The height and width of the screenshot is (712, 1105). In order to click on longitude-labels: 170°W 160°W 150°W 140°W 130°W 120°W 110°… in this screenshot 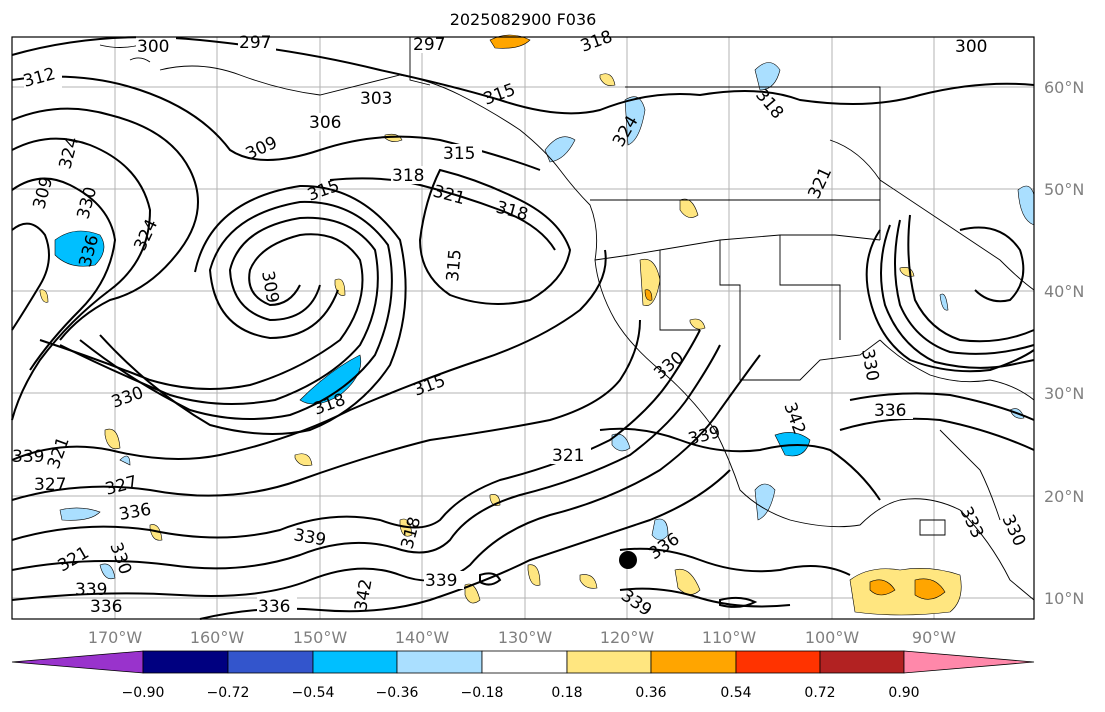, I will do `click(522, 637)`.